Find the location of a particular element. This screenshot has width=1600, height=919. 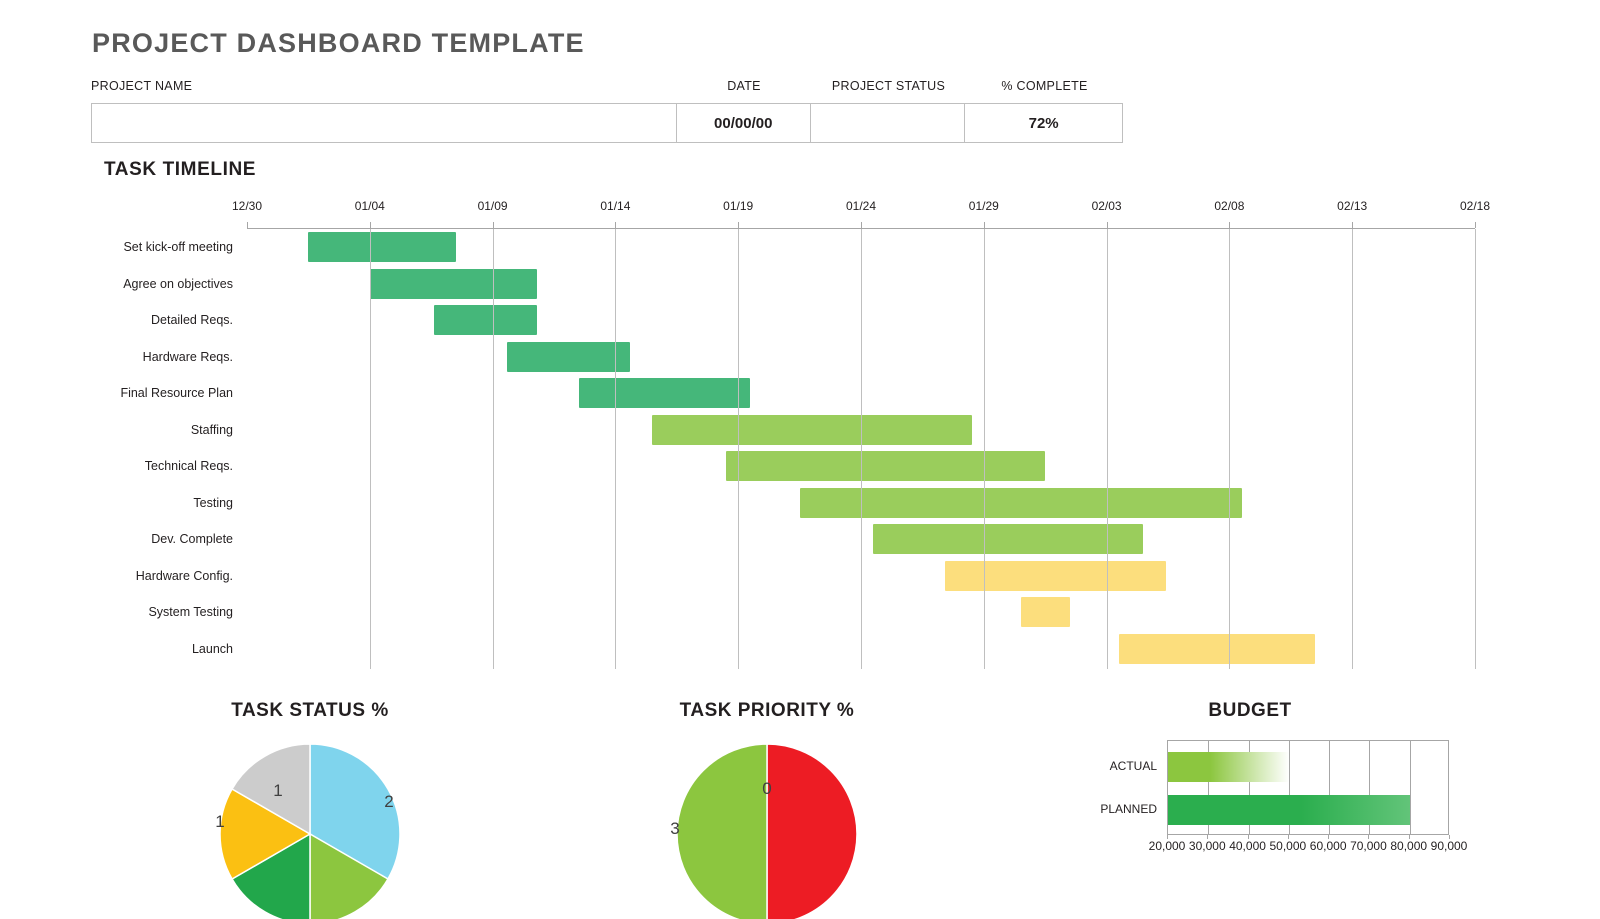

pie-data-label: 3 is located at coordinates (675, 828).